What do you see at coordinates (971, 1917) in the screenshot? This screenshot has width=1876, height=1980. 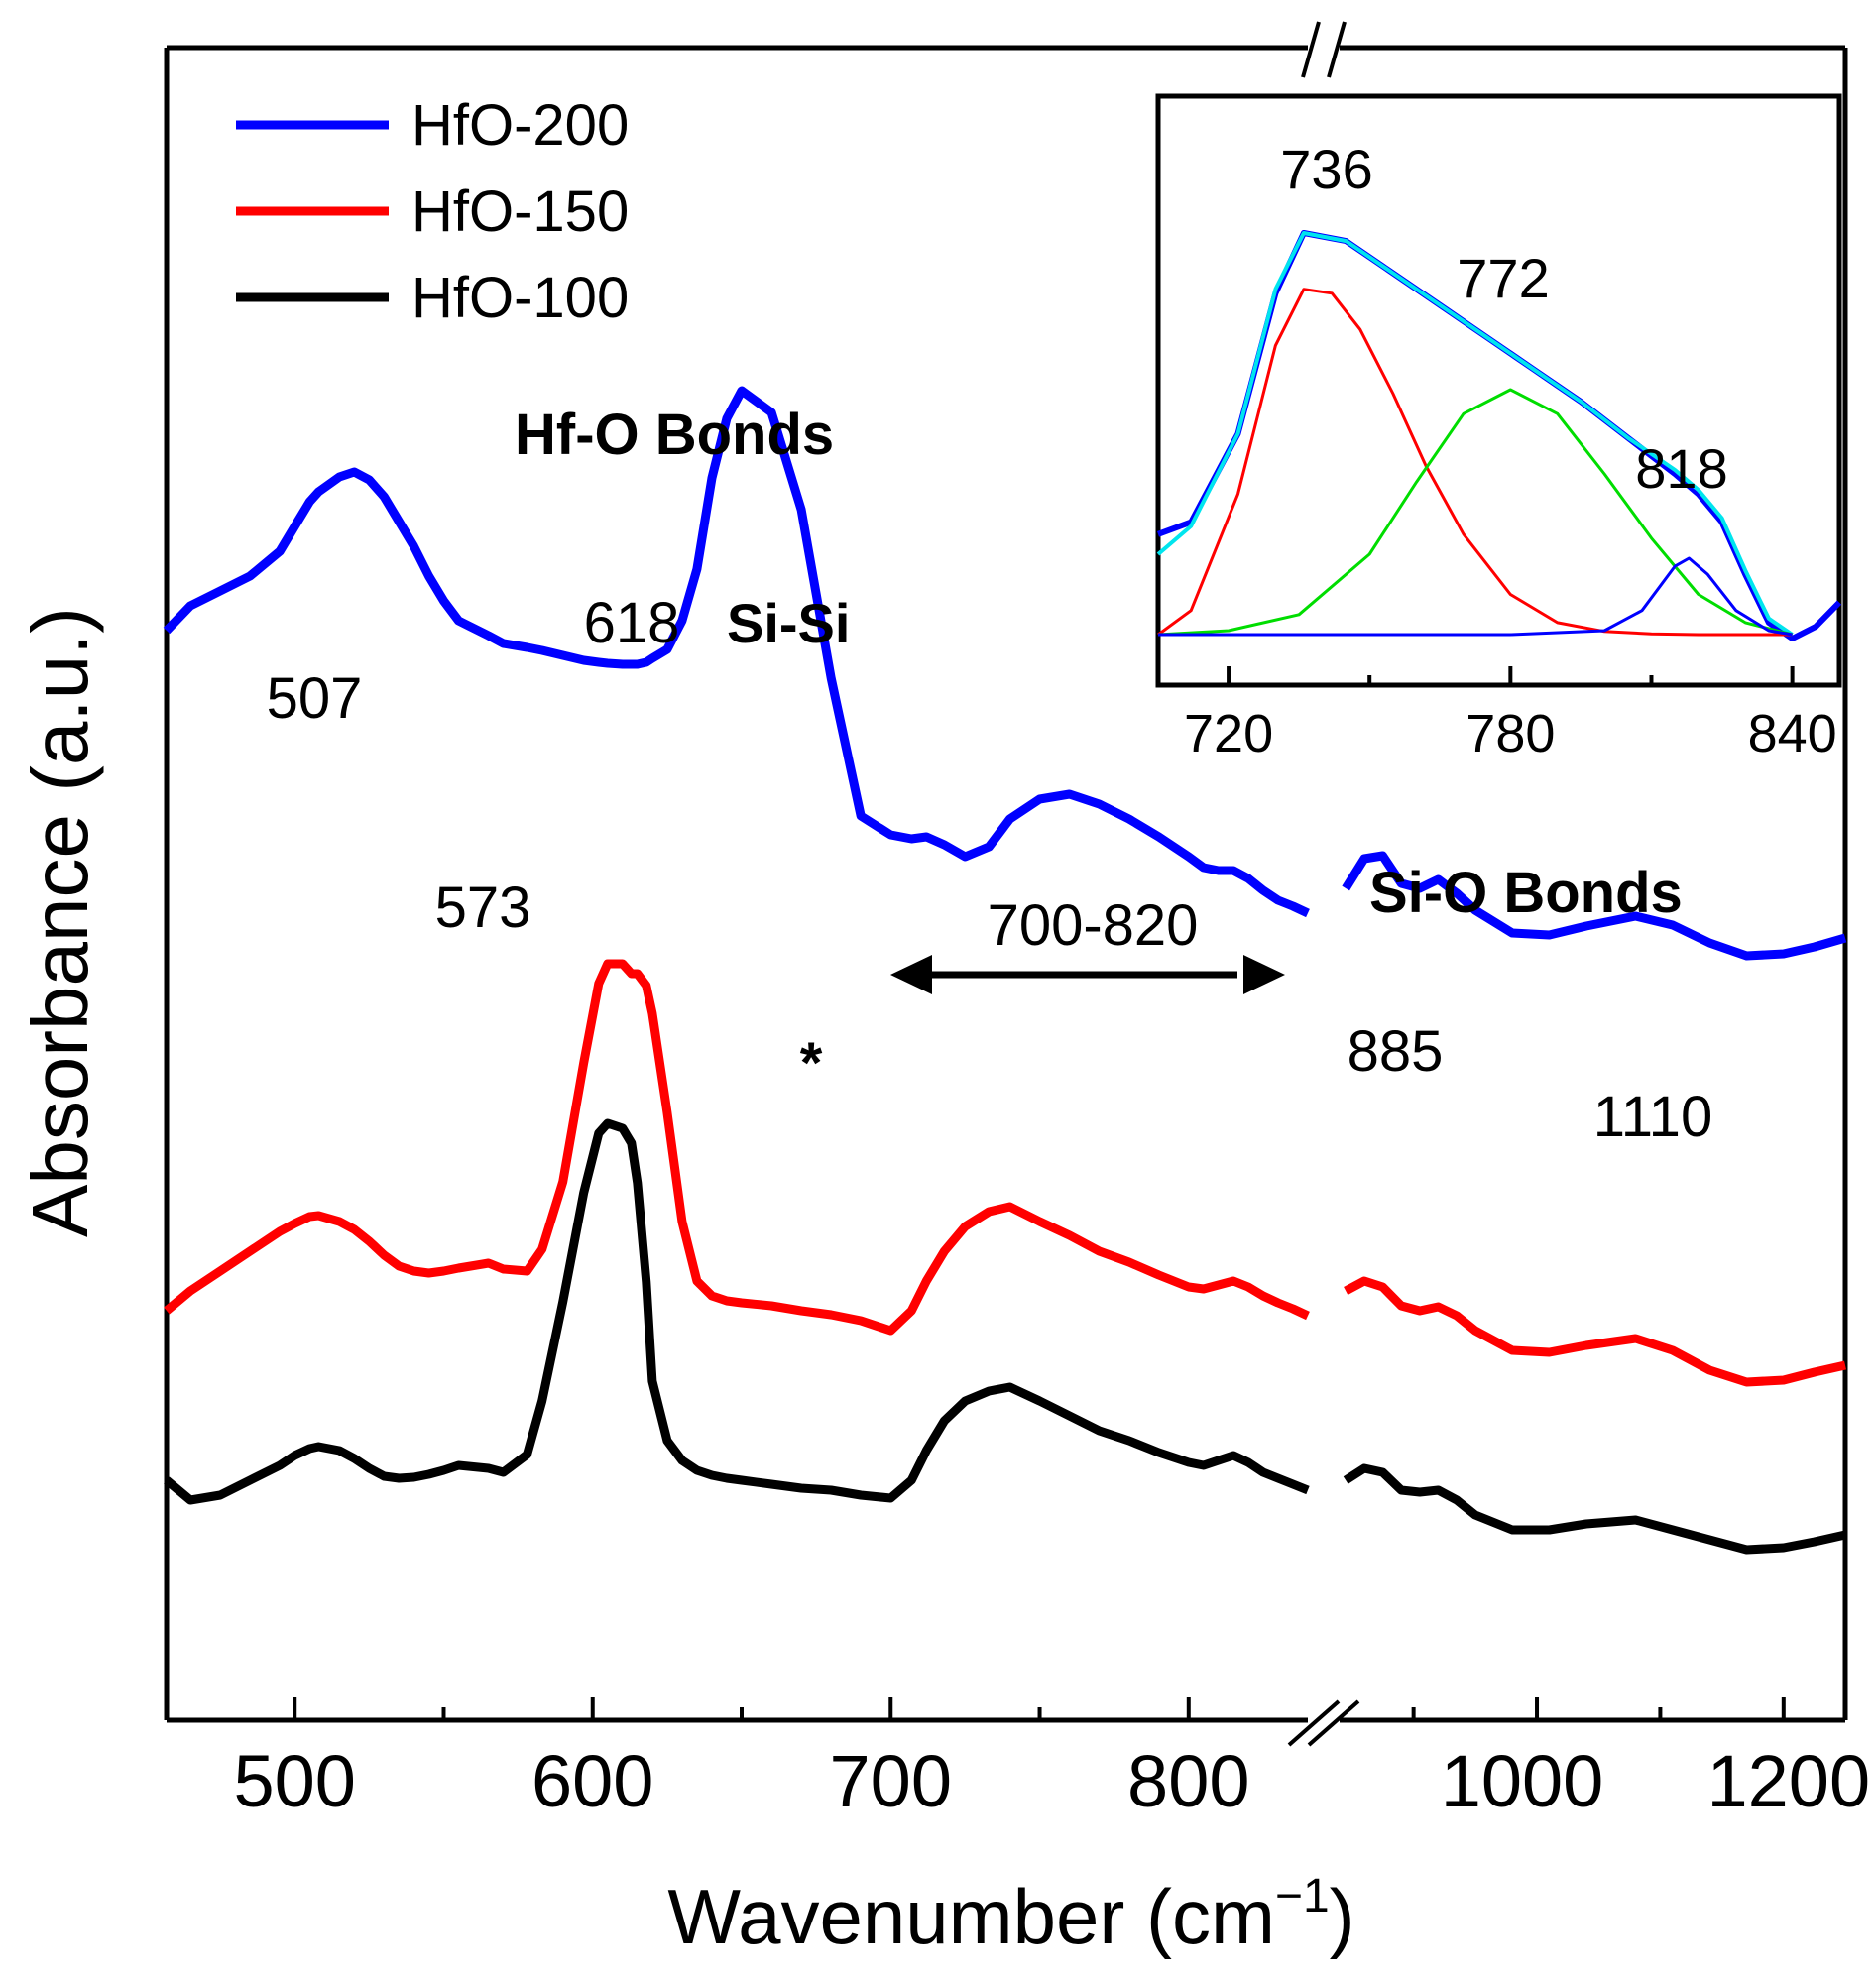 I see `x-axis-label-main: Wavenumber (cm` at bounding box center [971, 1917].